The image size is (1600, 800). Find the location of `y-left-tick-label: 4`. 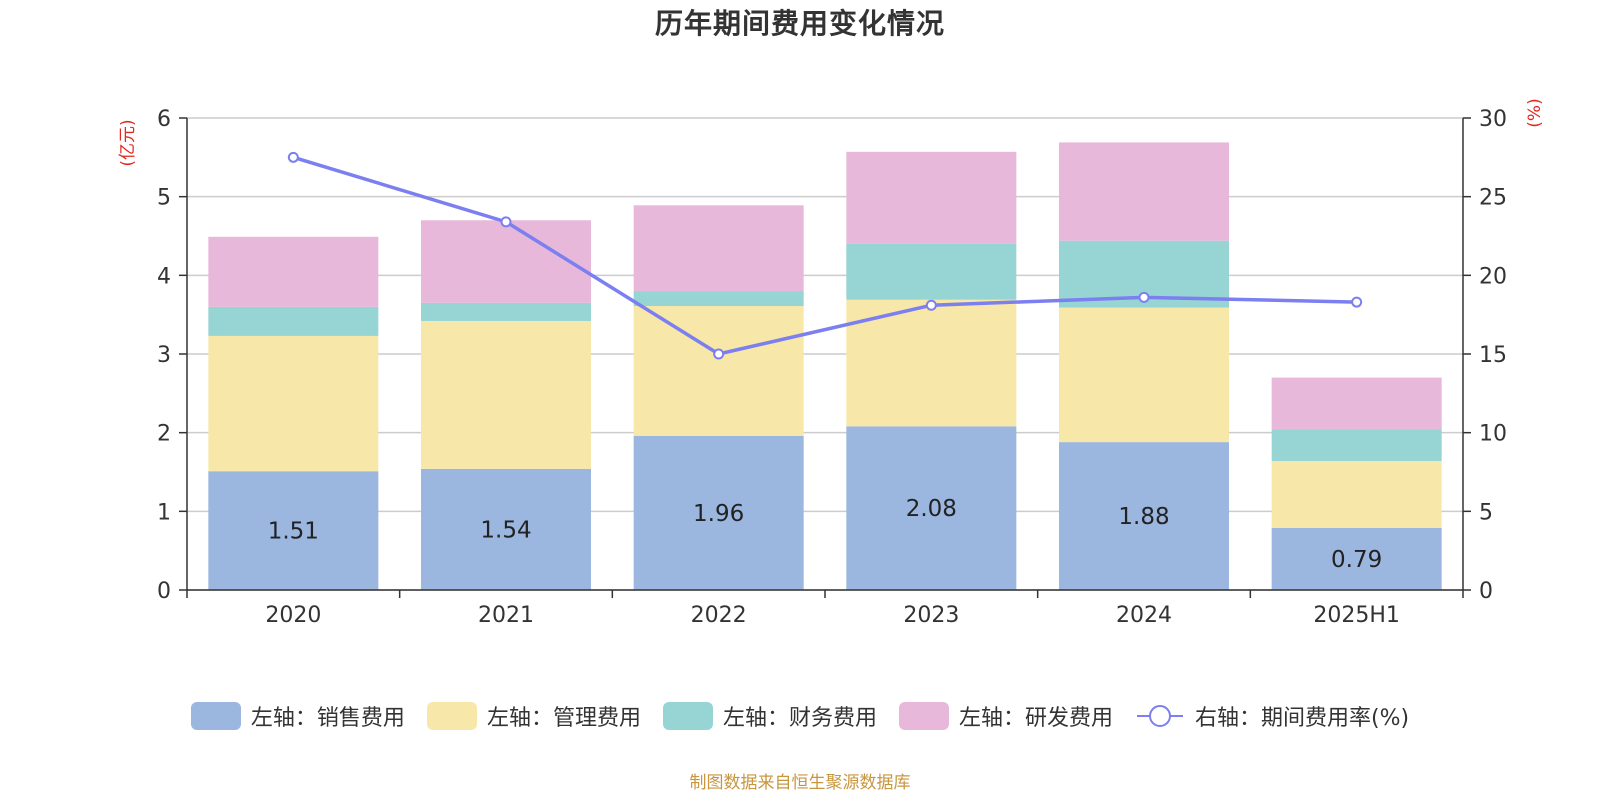

y-left-tick-label: 4 is located at coordinates (164, 276).